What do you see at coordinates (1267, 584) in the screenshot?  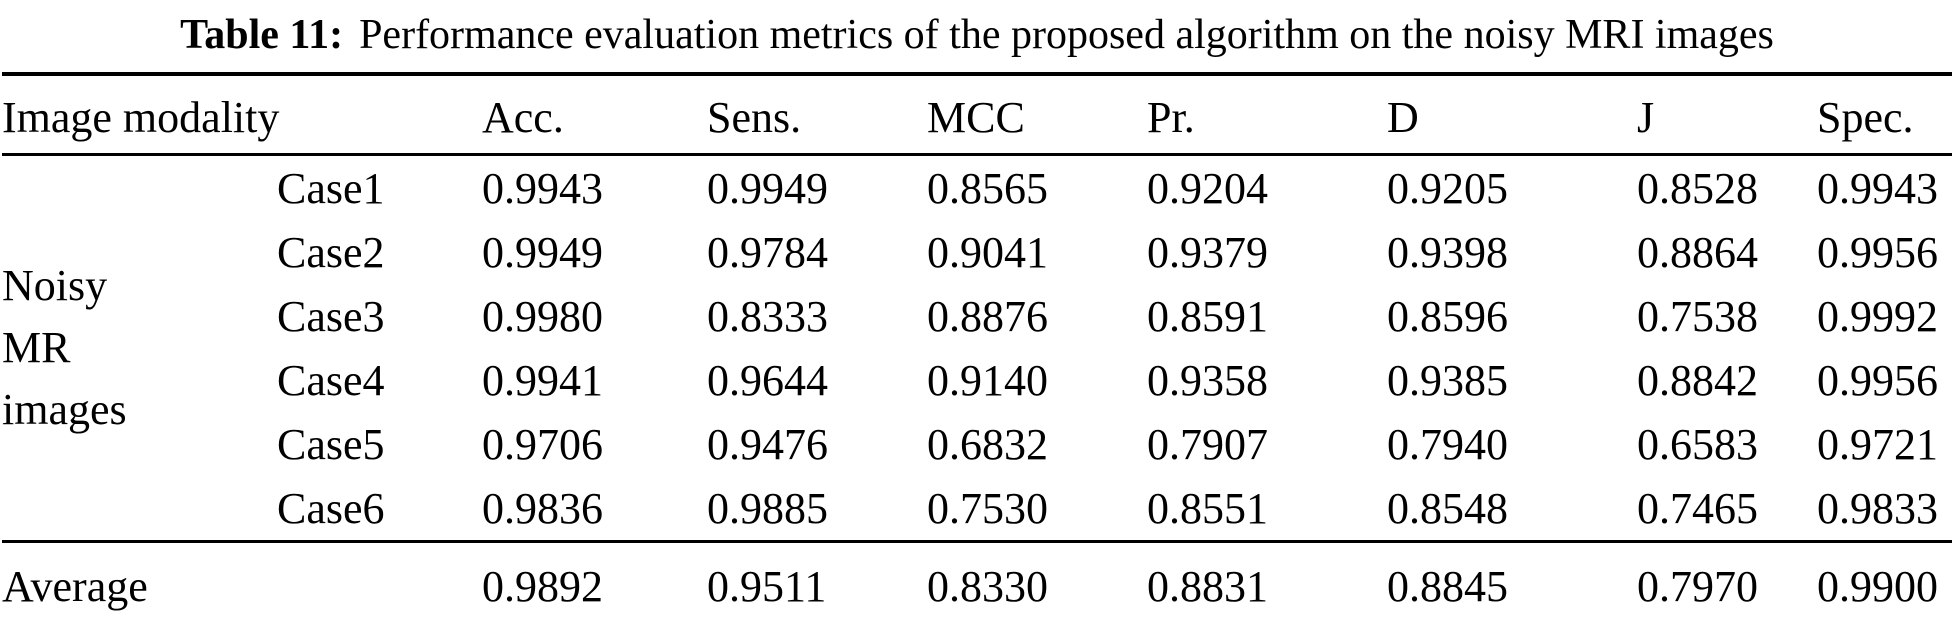 I see `average-cell-pr: 0.8831` at bounding box center [1267, 584].